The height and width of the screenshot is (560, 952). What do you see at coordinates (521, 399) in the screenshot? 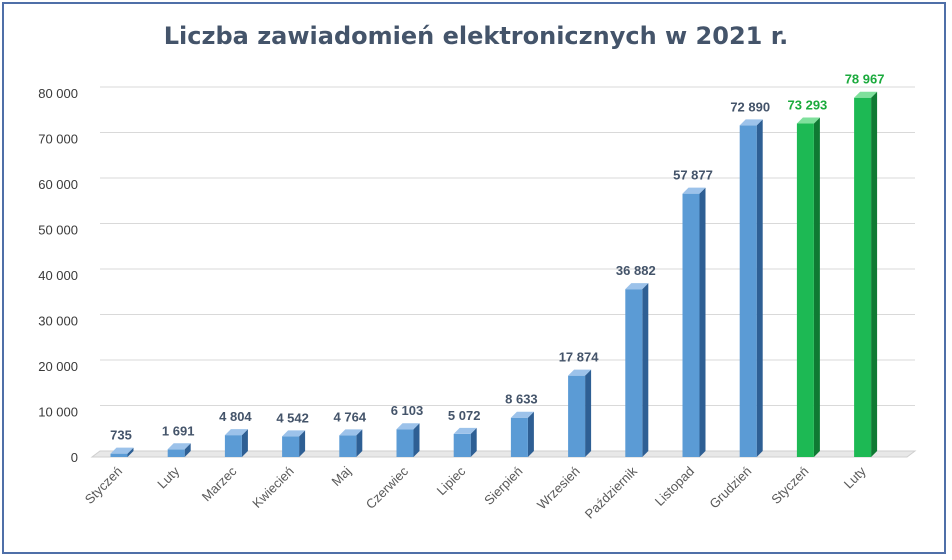
I see `data-label: 8 633` at bounding box center [521, 399].